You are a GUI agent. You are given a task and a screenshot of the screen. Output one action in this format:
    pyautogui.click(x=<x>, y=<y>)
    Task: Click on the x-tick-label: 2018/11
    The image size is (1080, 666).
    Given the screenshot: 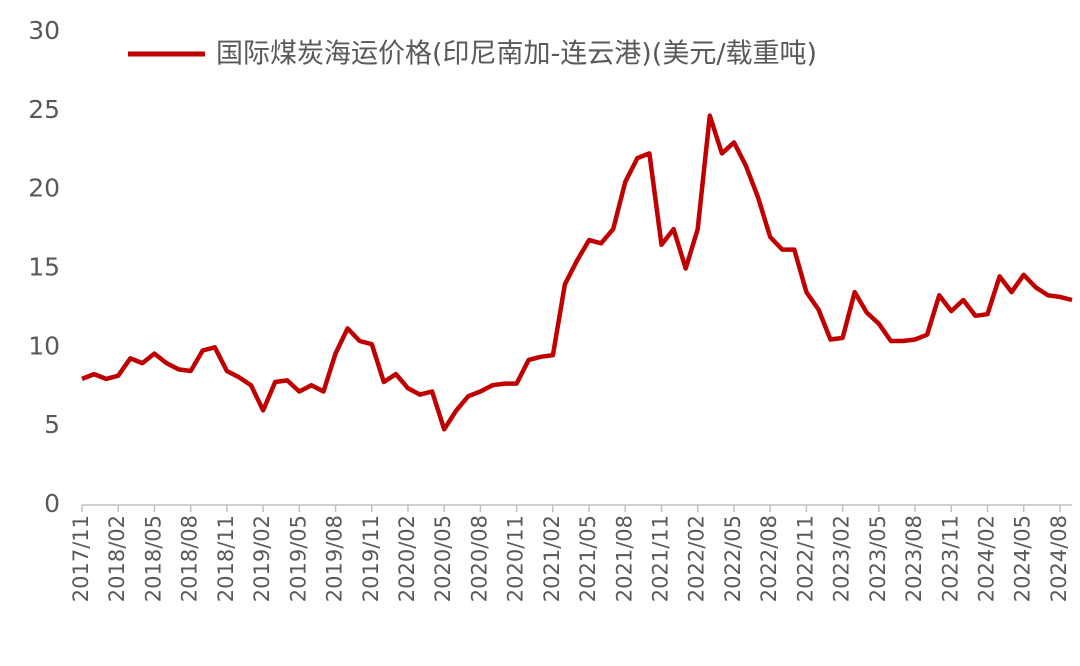 What is the action you would take?
    pyautogui.click(x=226, y=558)
    